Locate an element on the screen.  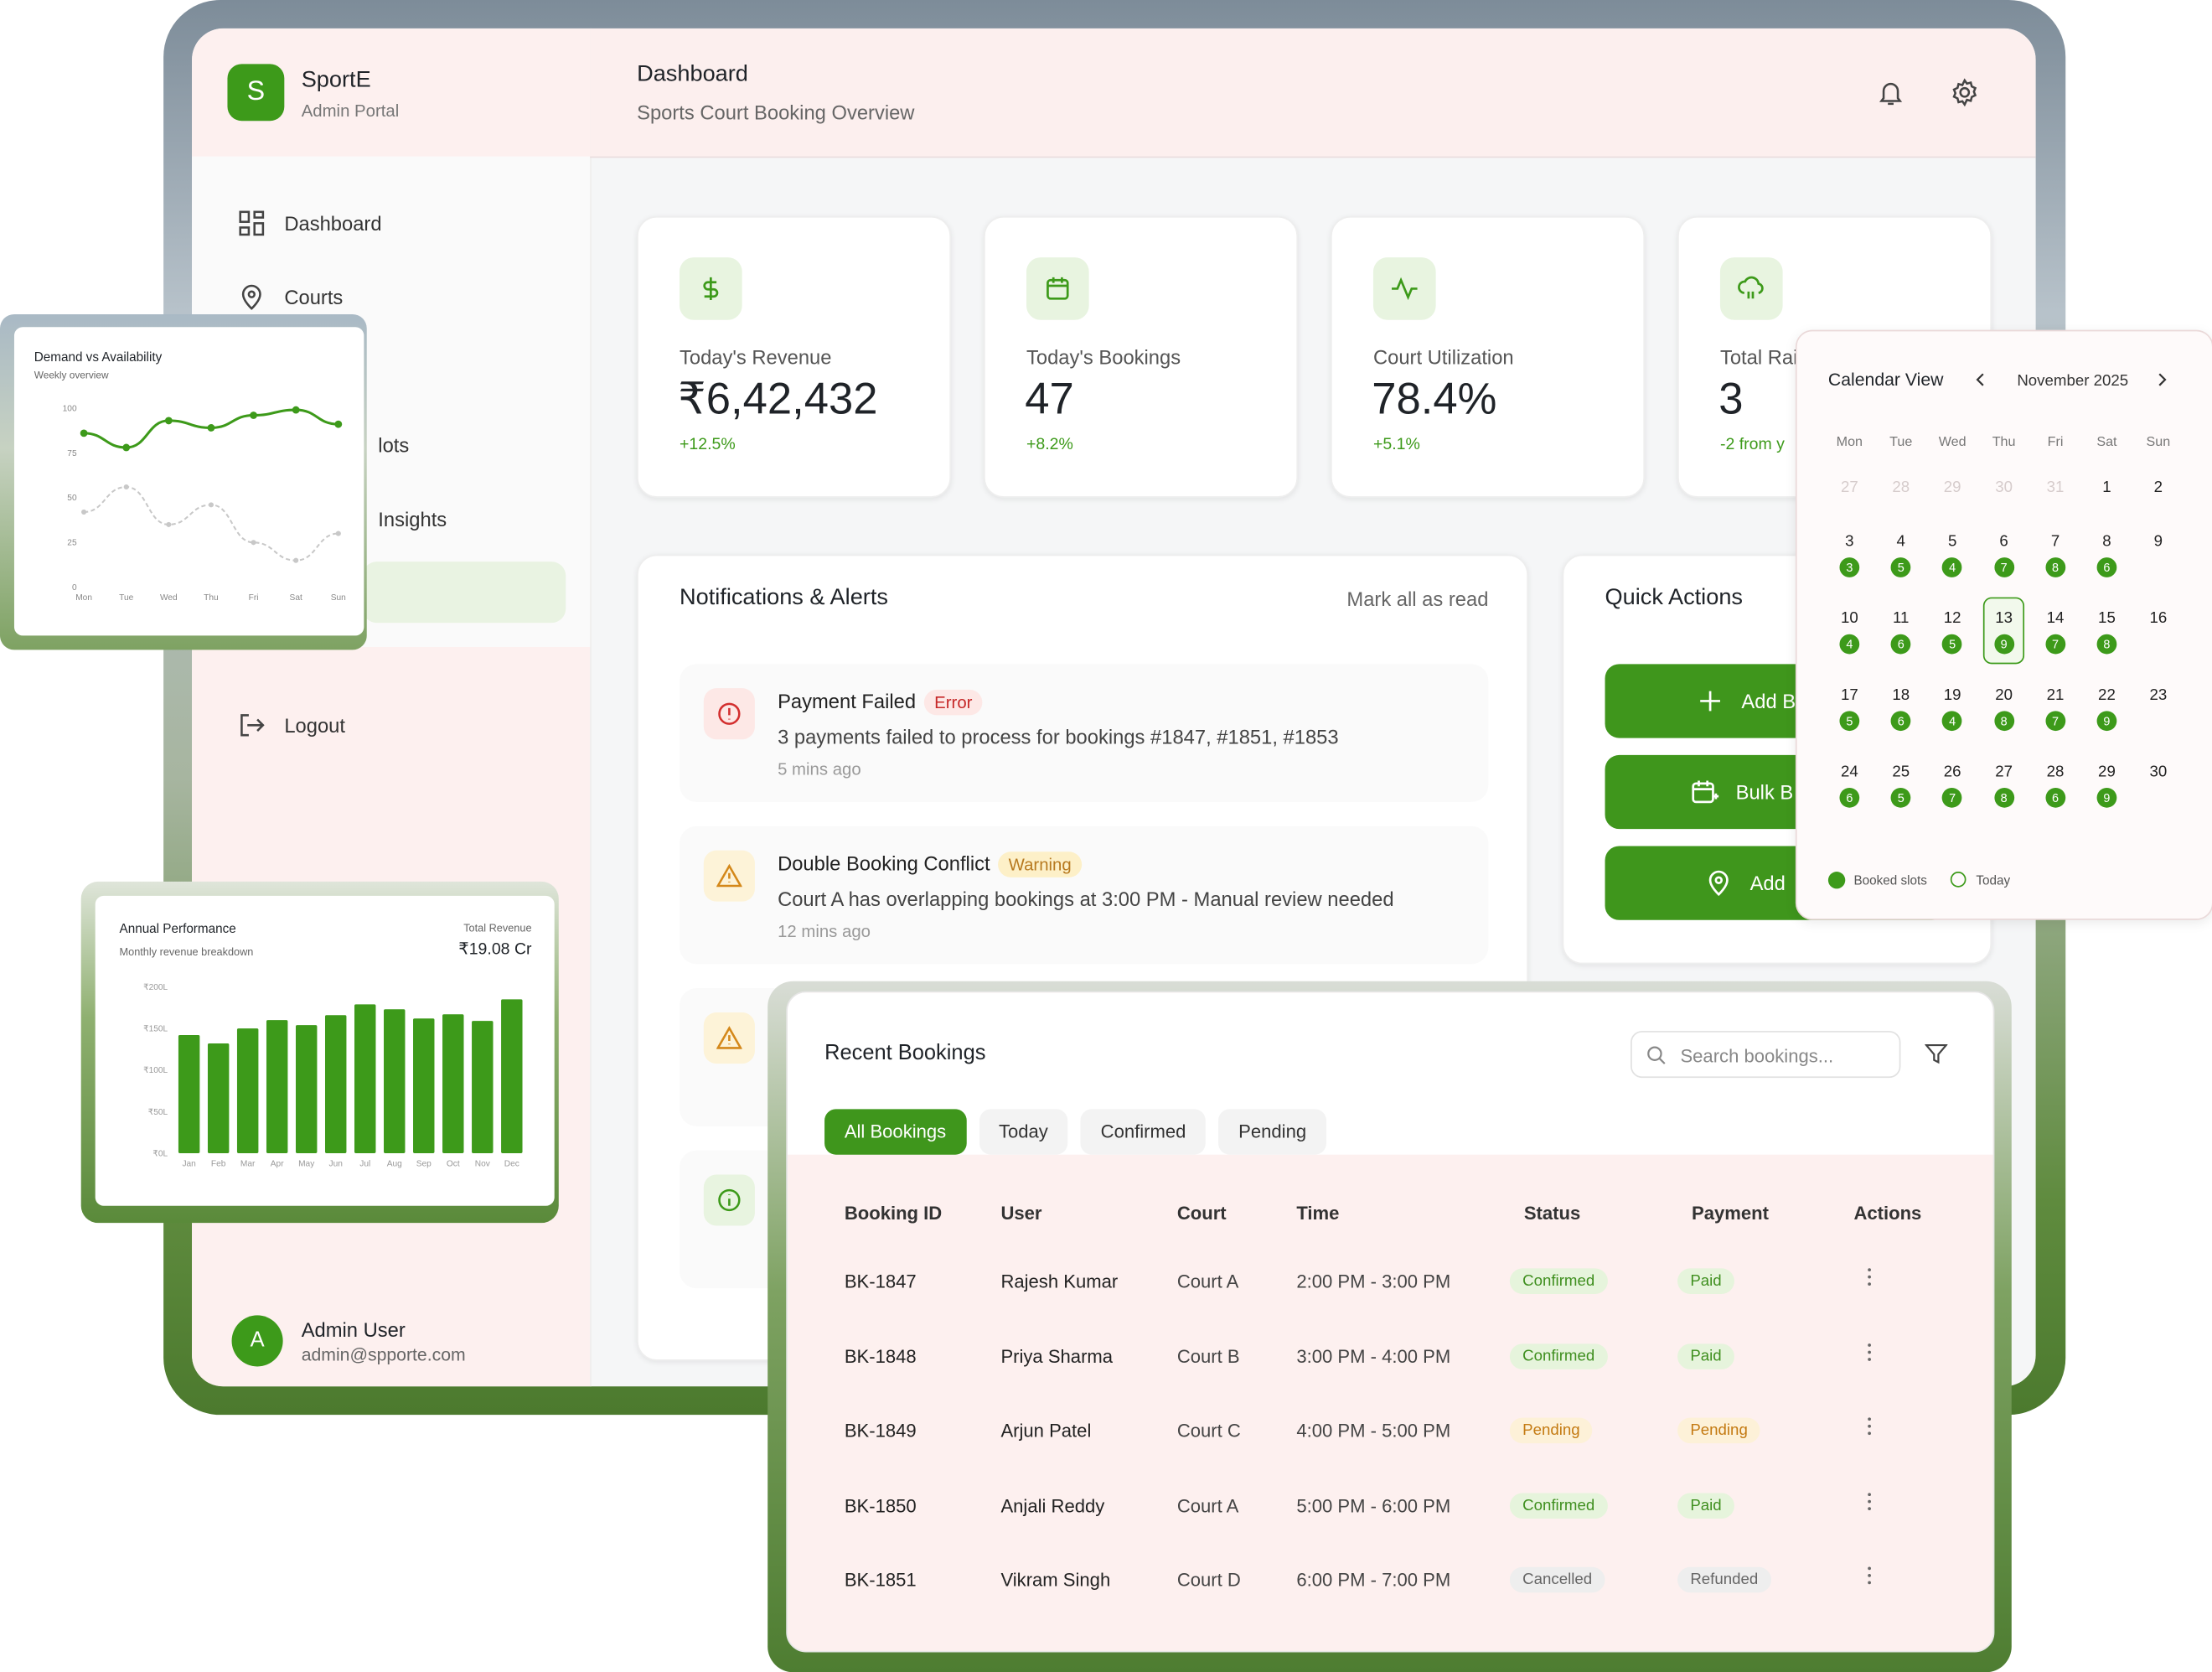
logo: S is located at coordinates (256, 93).